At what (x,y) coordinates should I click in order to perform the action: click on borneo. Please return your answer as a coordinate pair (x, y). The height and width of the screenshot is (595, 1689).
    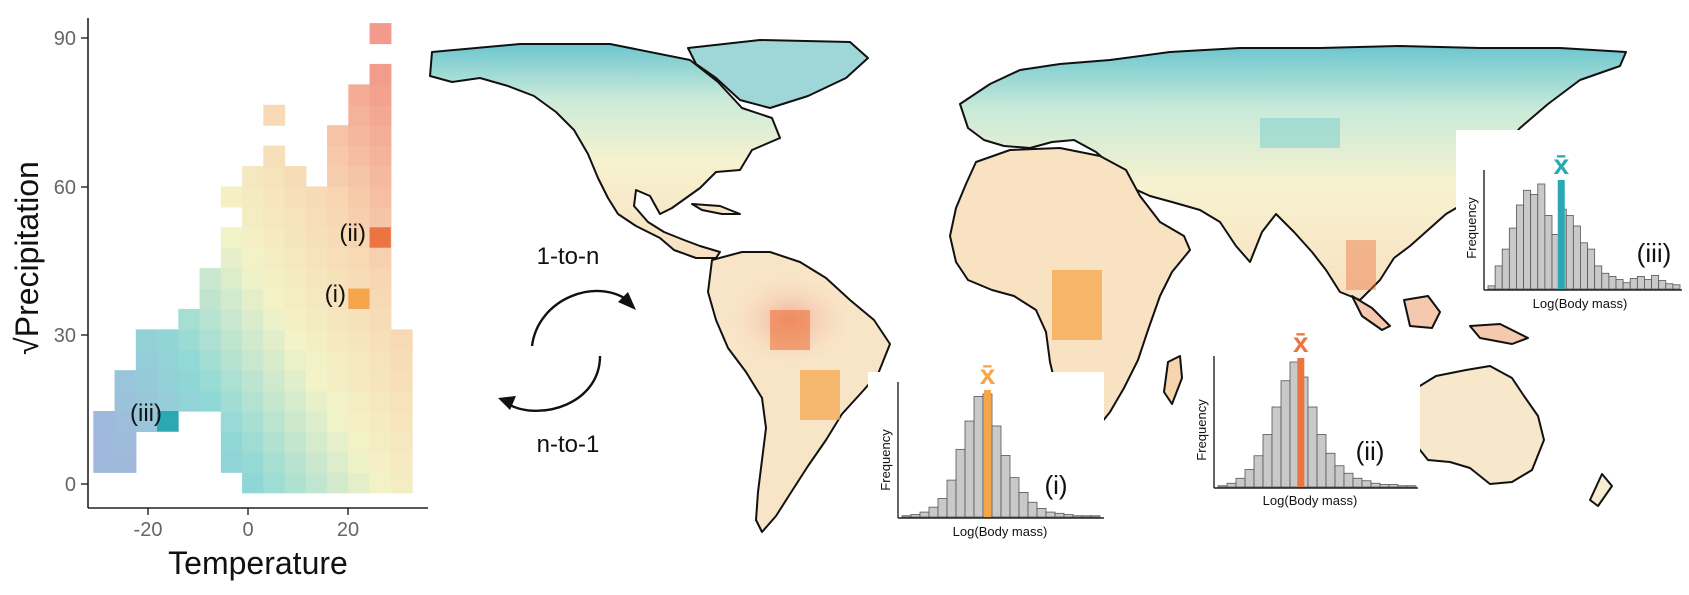
    Looking at the image, I should click on (1422, 312).